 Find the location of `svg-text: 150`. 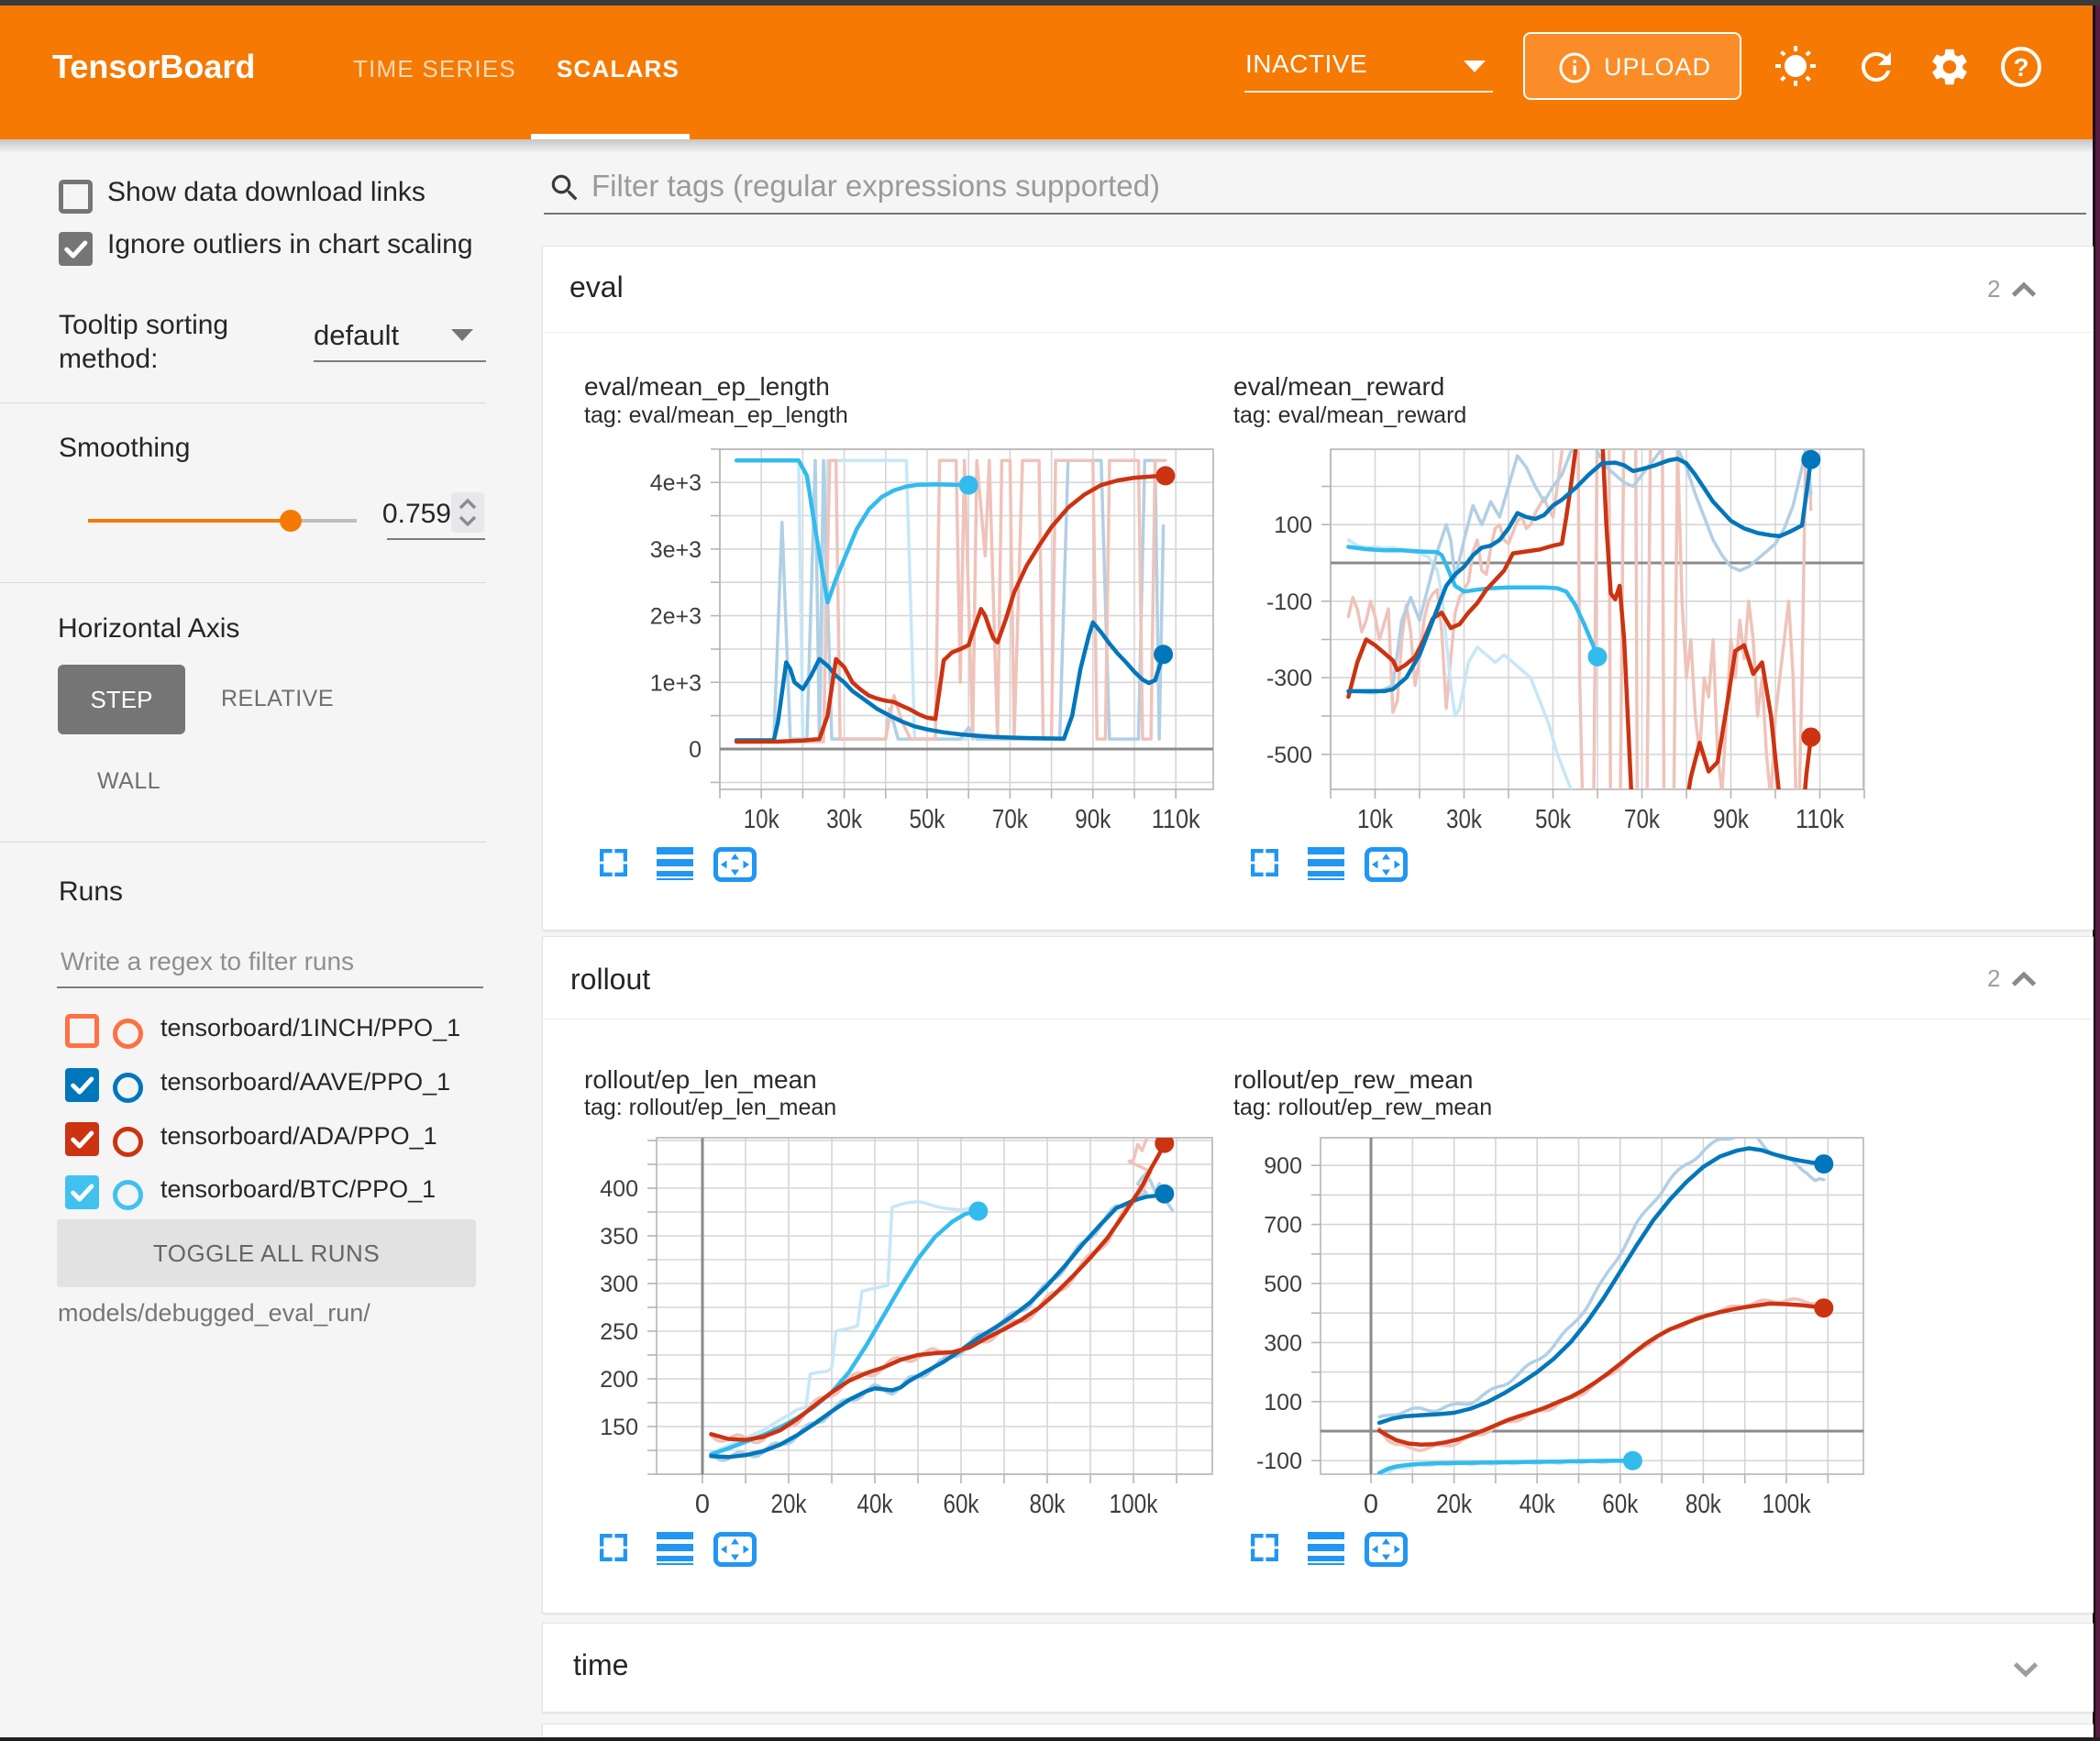

svg-text: 150 is located at coordinates (619, 1428).